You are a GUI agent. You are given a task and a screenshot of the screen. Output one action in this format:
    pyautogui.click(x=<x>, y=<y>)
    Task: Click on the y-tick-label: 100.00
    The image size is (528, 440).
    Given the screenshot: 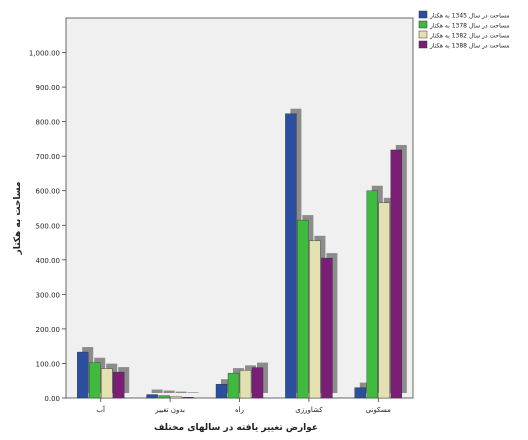 What is the action you would take?
    pyautogui.click(x=48, y=364)
    